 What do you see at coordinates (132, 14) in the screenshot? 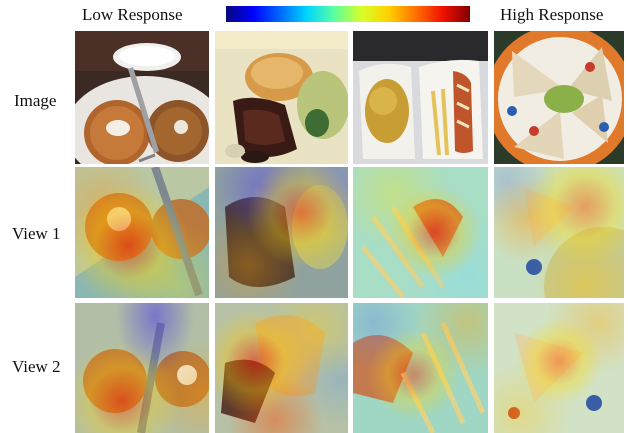
I see `low-response-label: Low Response` at bounding box center [132, 14].